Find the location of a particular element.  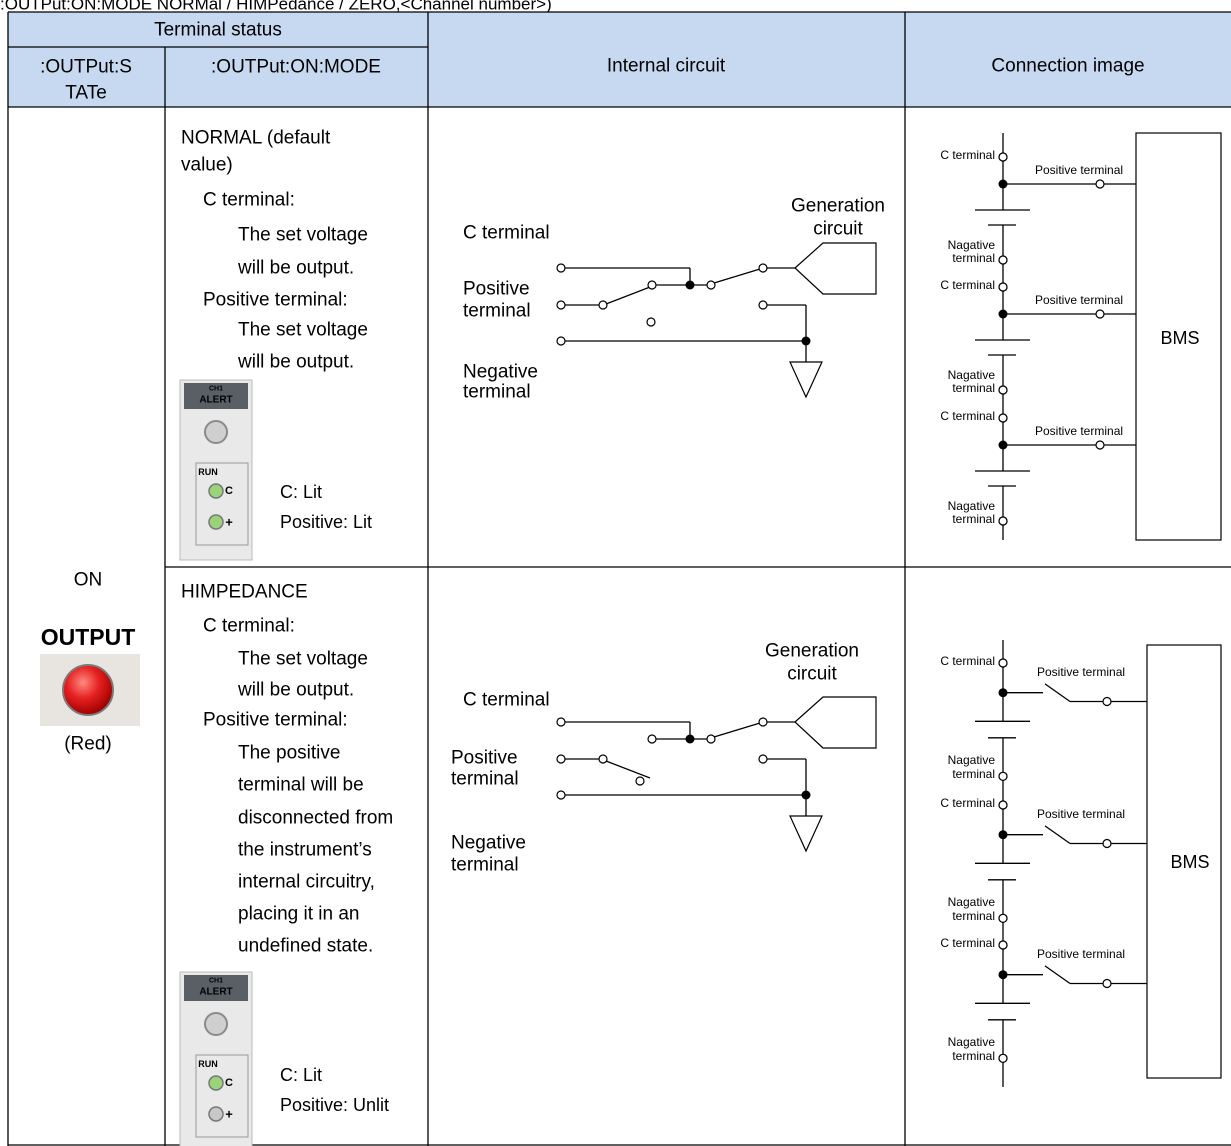

text: disconnected from is located at coordinates (315, 818).